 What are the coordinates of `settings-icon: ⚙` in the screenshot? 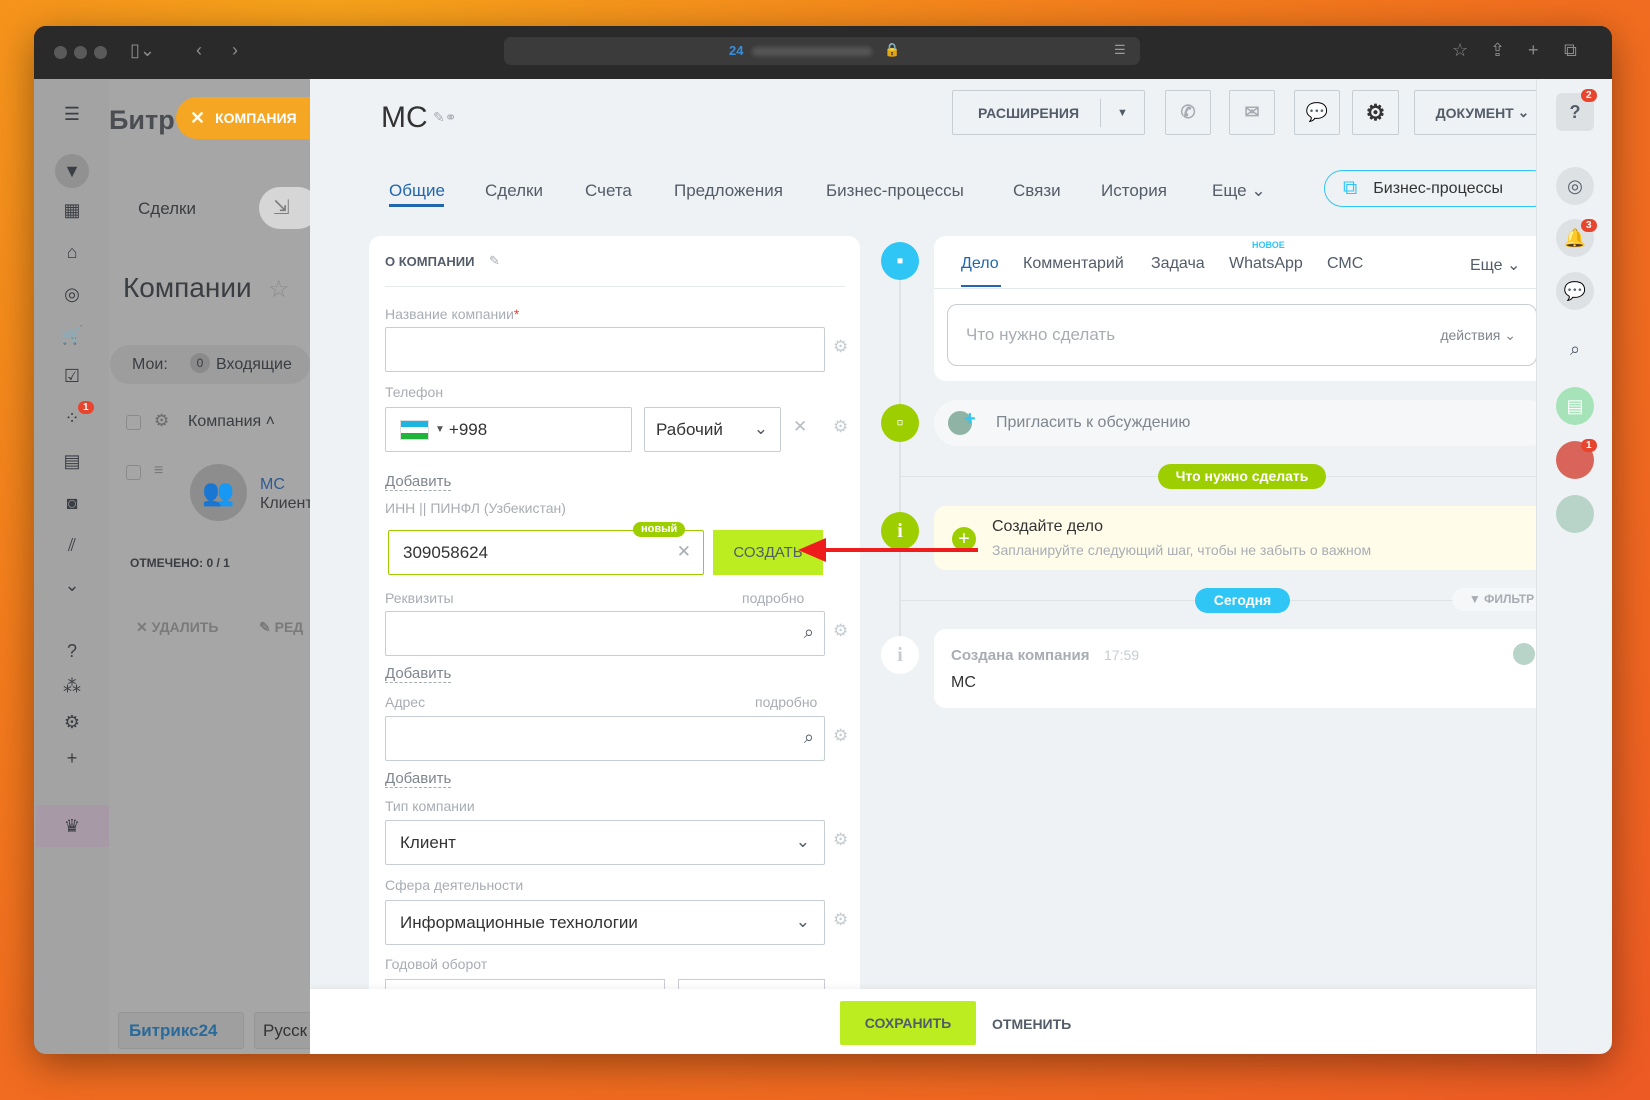 It's located at (72, 722).